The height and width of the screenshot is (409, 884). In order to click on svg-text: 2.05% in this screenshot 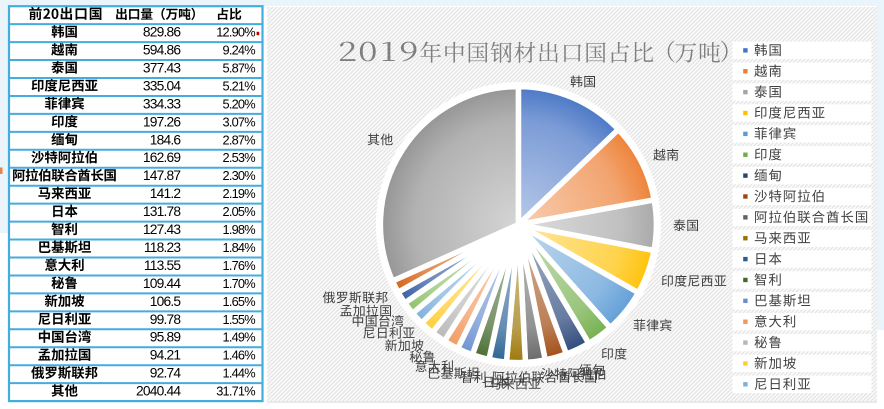, I will do `click(239, 211)`.